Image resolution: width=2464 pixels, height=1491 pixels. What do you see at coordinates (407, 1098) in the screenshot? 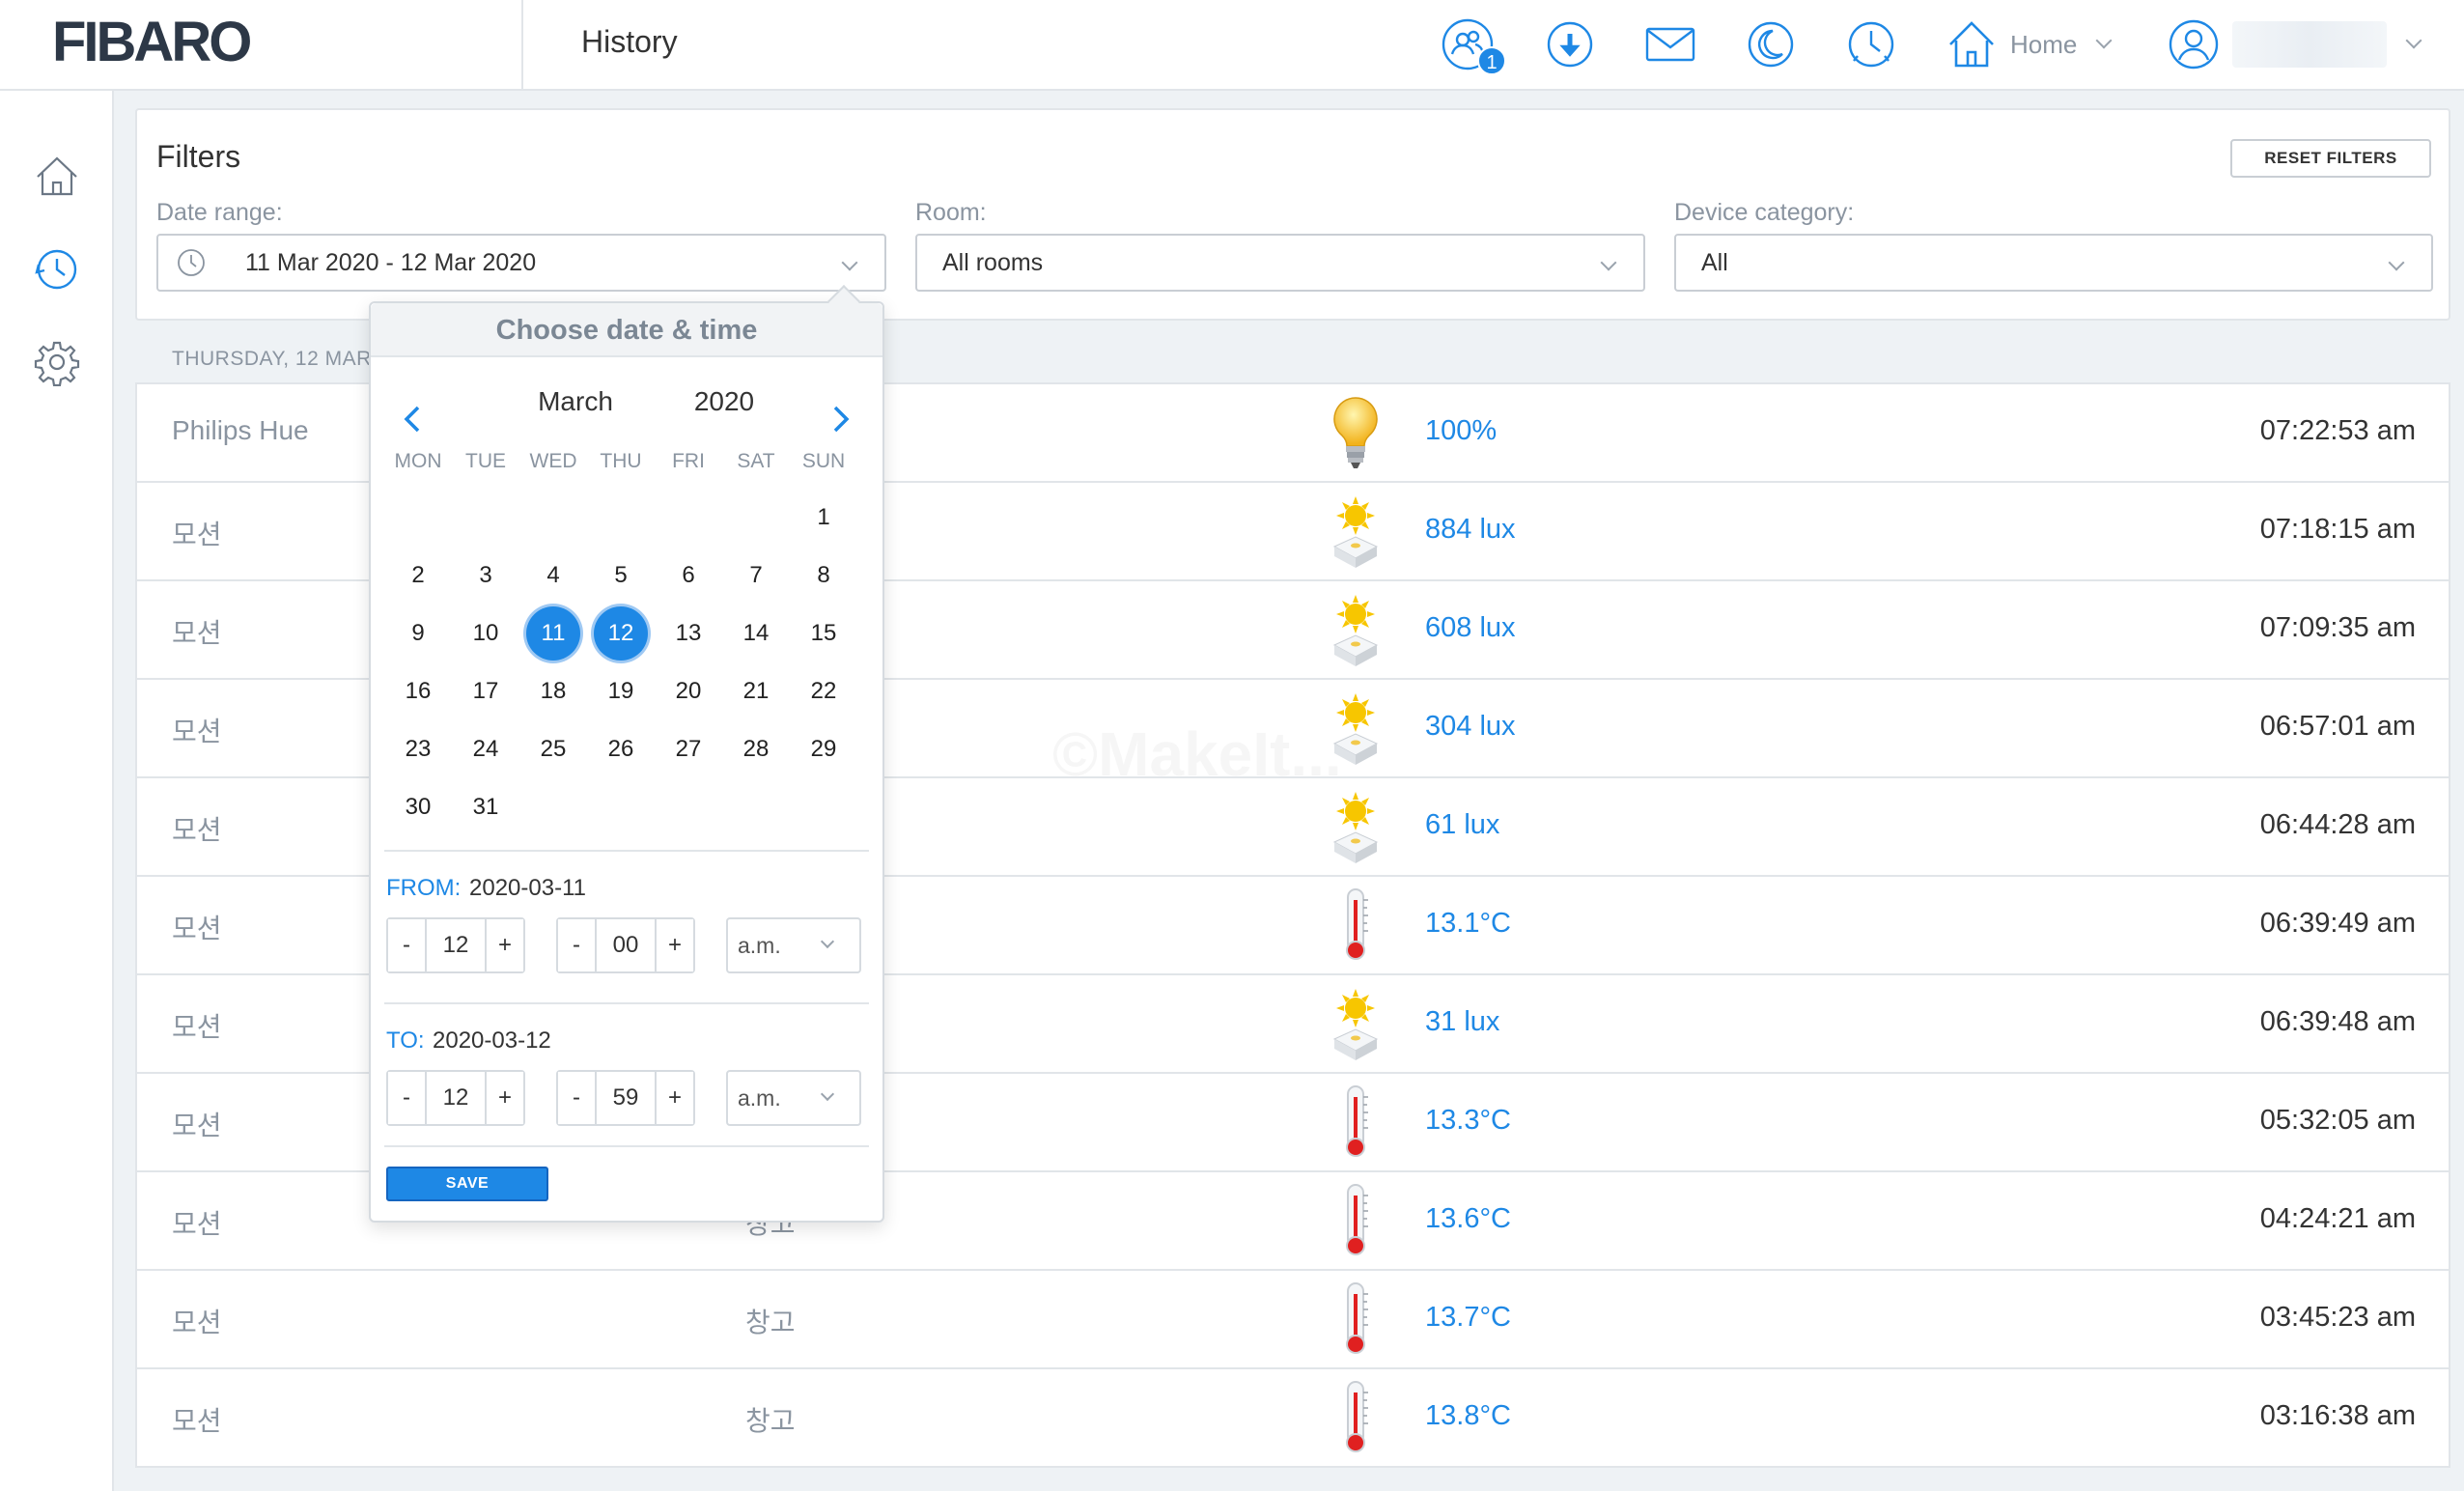
I see `to-hour-decrement: -` at bounding box center [407, 1098].